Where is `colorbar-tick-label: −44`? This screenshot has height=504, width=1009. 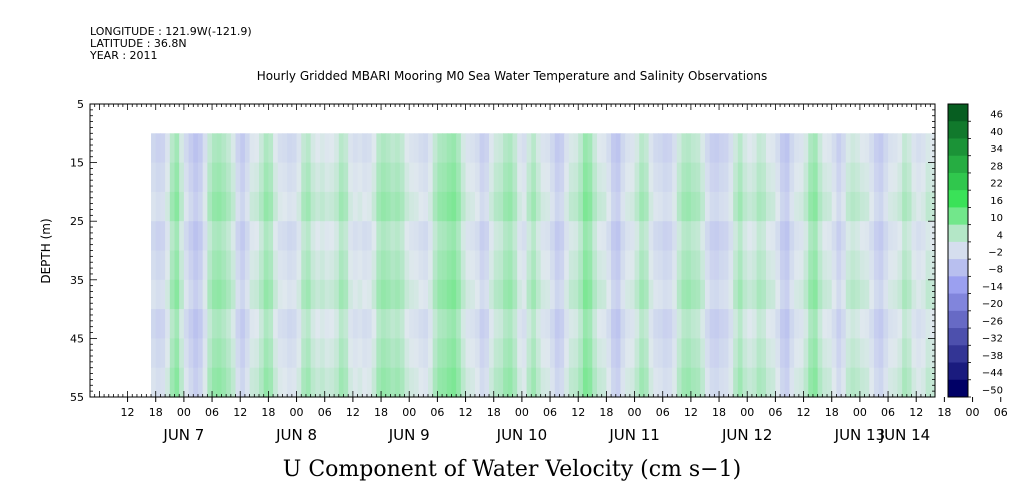
colorbar-tick-label: −44 is located at coordinates (992, 373).